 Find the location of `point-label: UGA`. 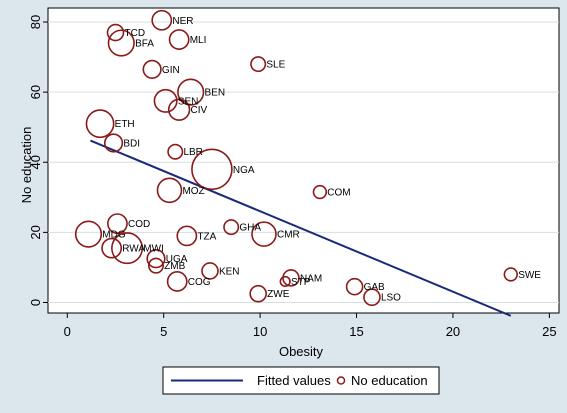

point-label: UGA is located at coordinates (177, 259).